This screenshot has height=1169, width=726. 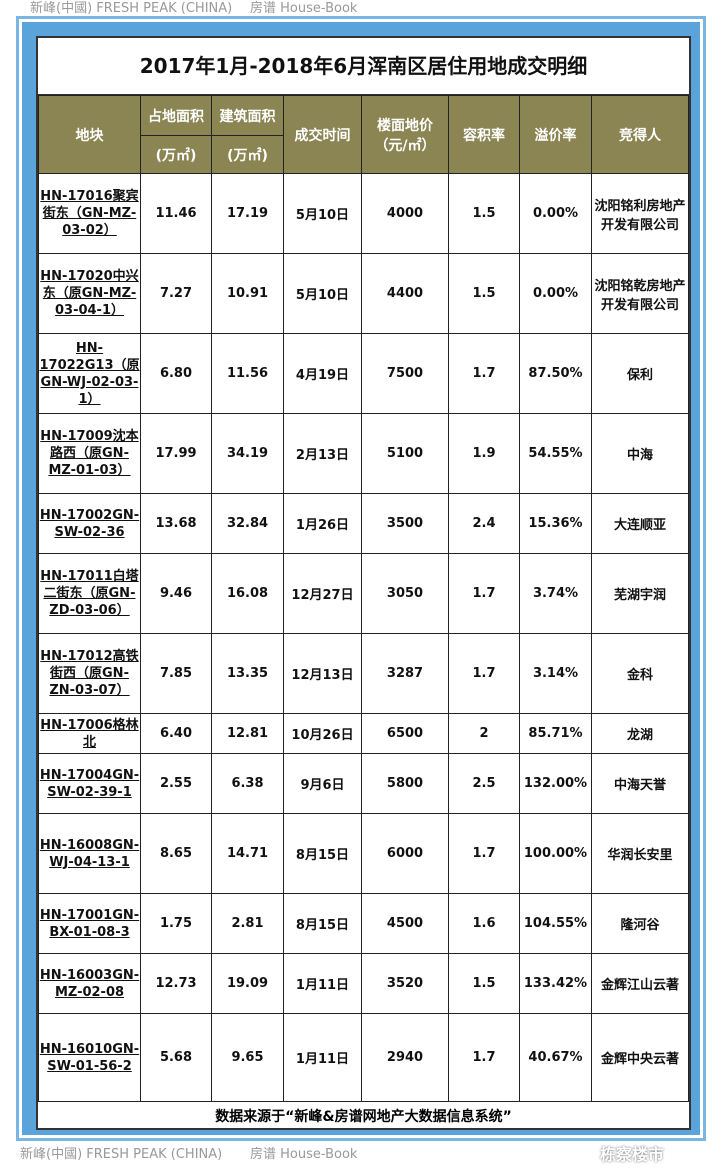 I want to click on premium-cell: 104.55%, so click(x=555, y=923).